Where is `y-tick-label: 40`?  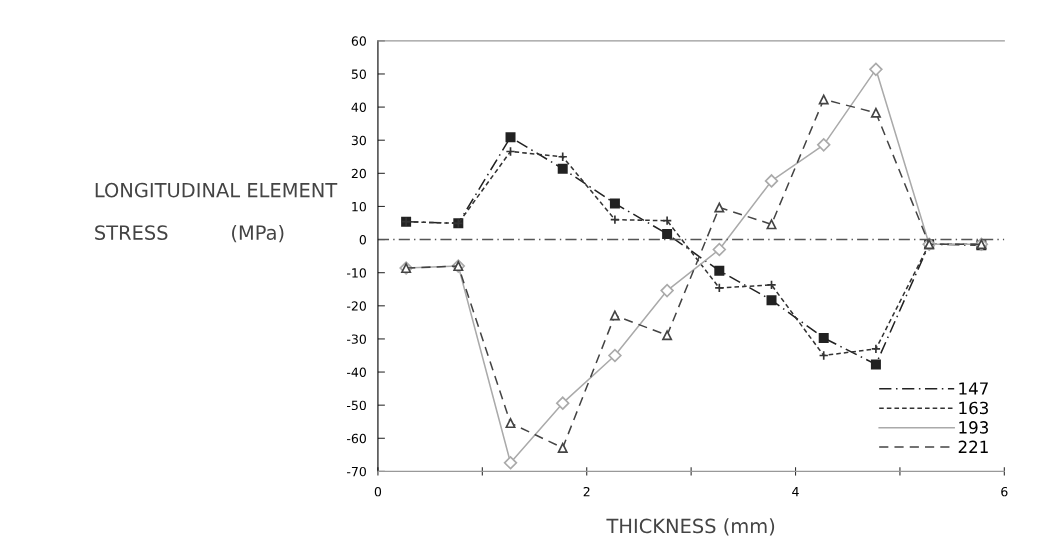
y-tick-label: 40 is located at coordinates (358, 107).